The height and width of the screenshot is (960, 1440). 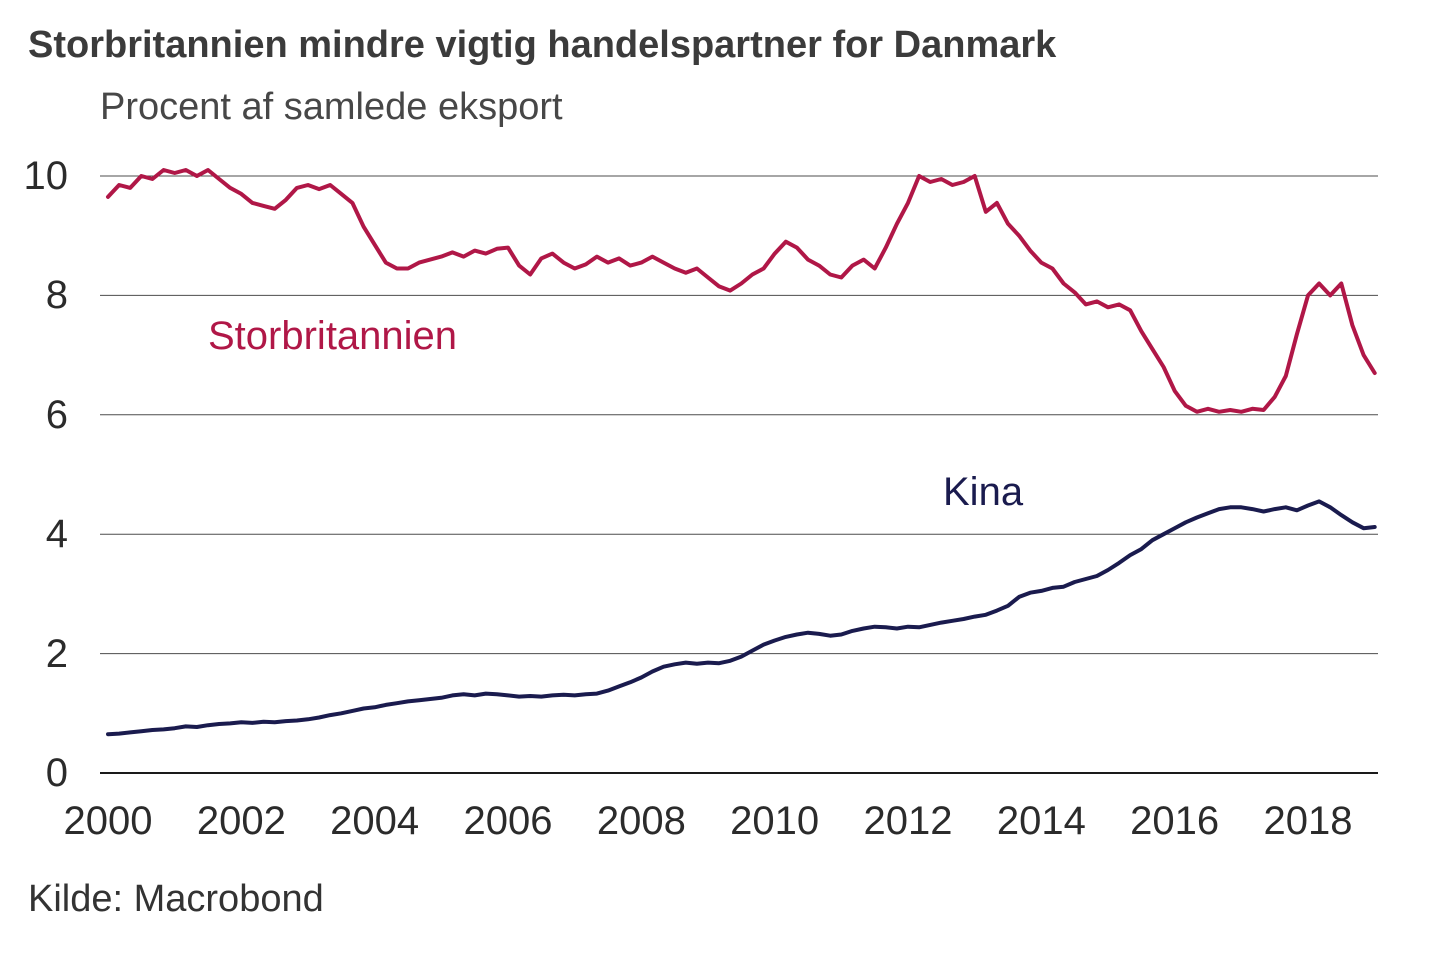 What do you see at coordinates (983, 492) in the screenshot?
I see `series-label-kina: Kina` at bounding box center [983, 492].